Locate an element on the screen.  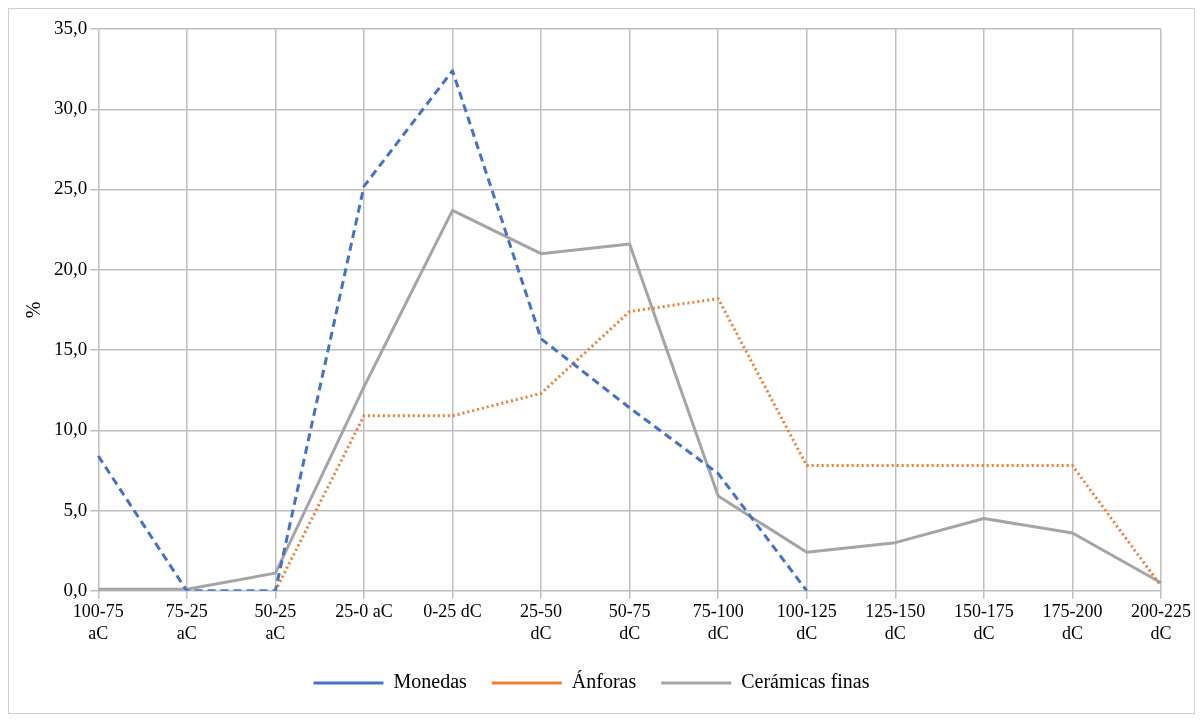
y-tick-label: 25,0 is located at coordinates (71, 188).